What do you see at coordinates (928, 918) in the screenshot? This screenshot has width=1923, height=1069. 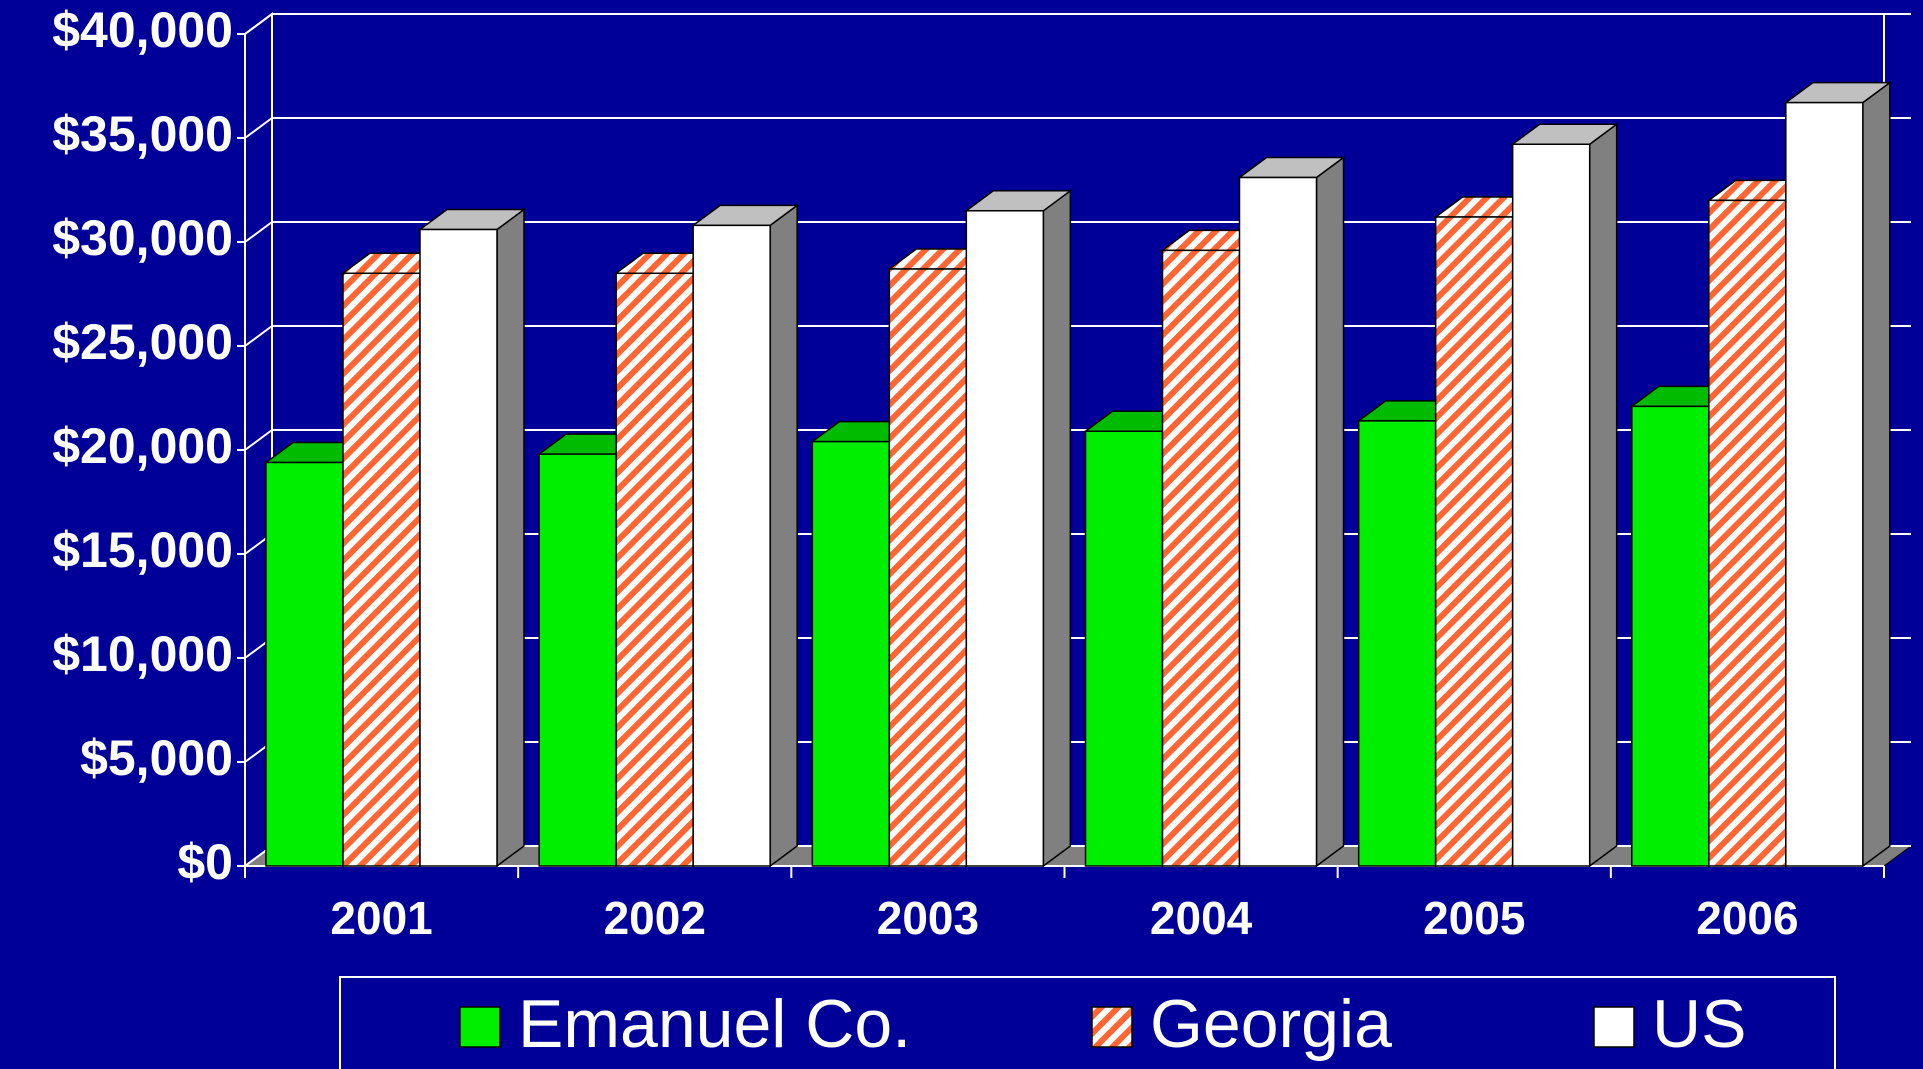 I see `x-tick-label: 2003` at bounding box center [928, 918].